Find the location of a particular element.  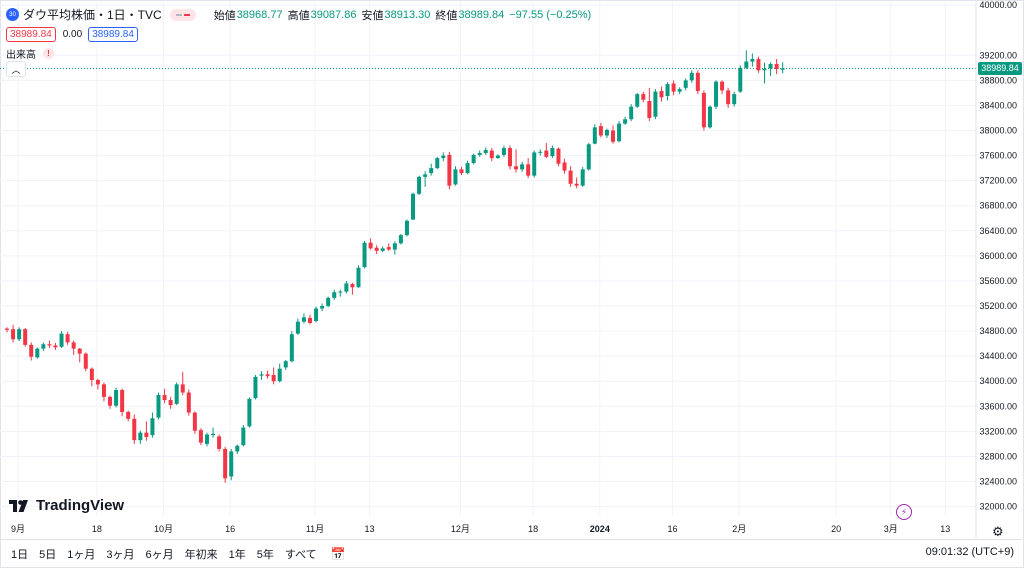

calendar-icon: 📅 is located at coordinates (338, 553).